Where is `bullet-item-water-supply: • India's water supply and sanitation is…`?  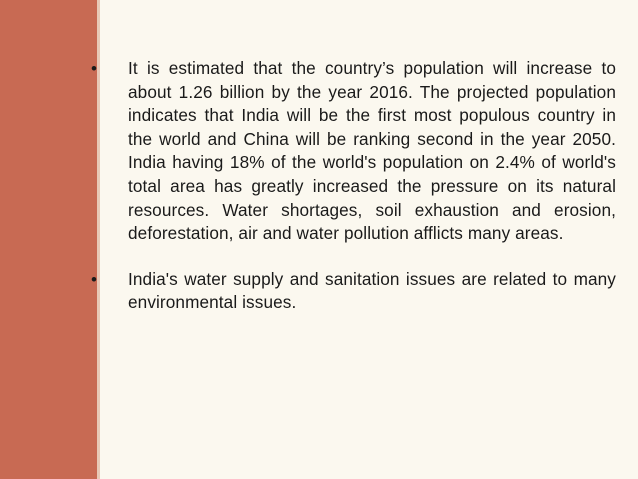 bullet-item-water-supply: • India's water supply and sanitation is… is located at coordinates (352, 291).